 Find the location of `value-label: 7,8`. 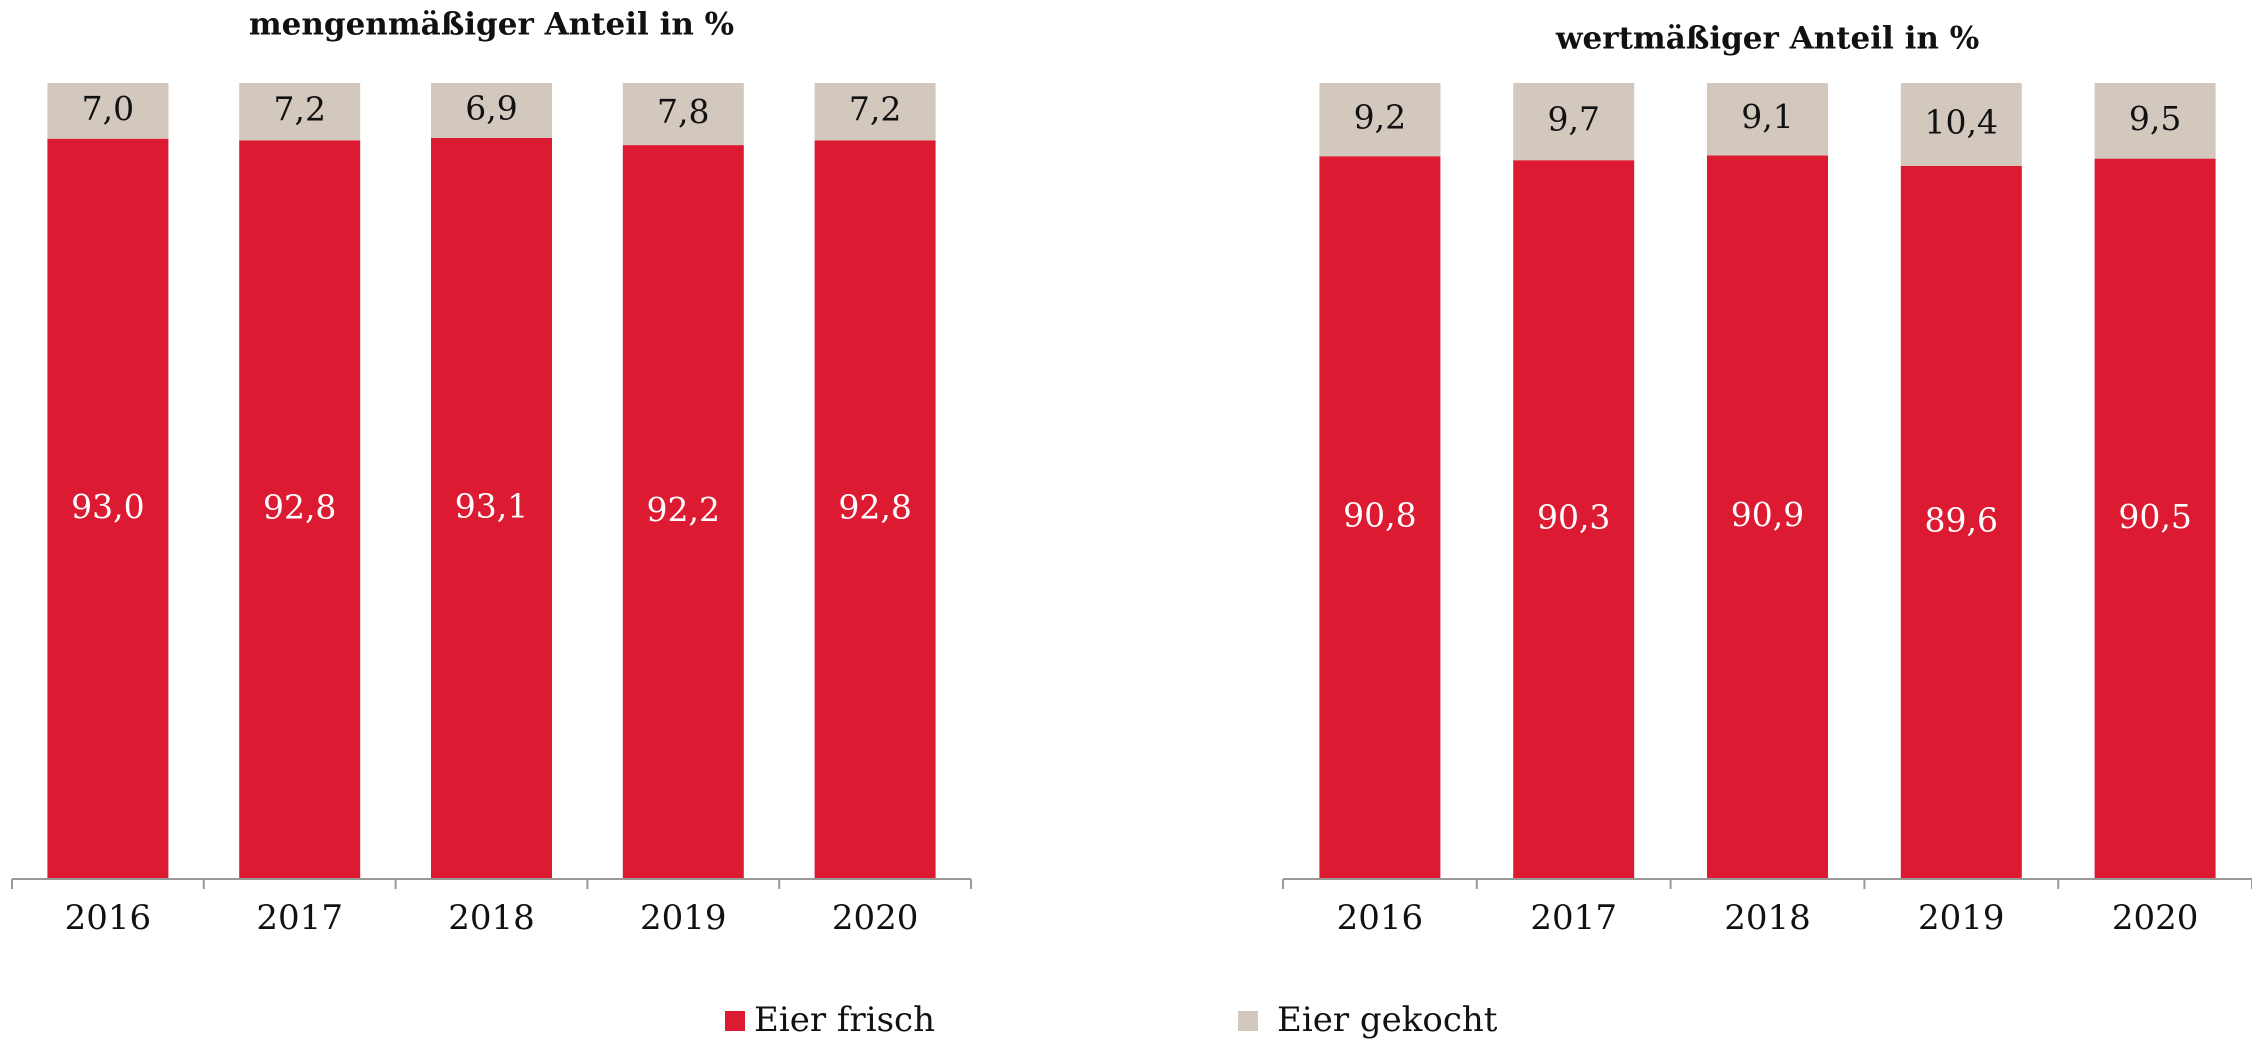

value-label: 7,8 is located at coordinates (683, 111).